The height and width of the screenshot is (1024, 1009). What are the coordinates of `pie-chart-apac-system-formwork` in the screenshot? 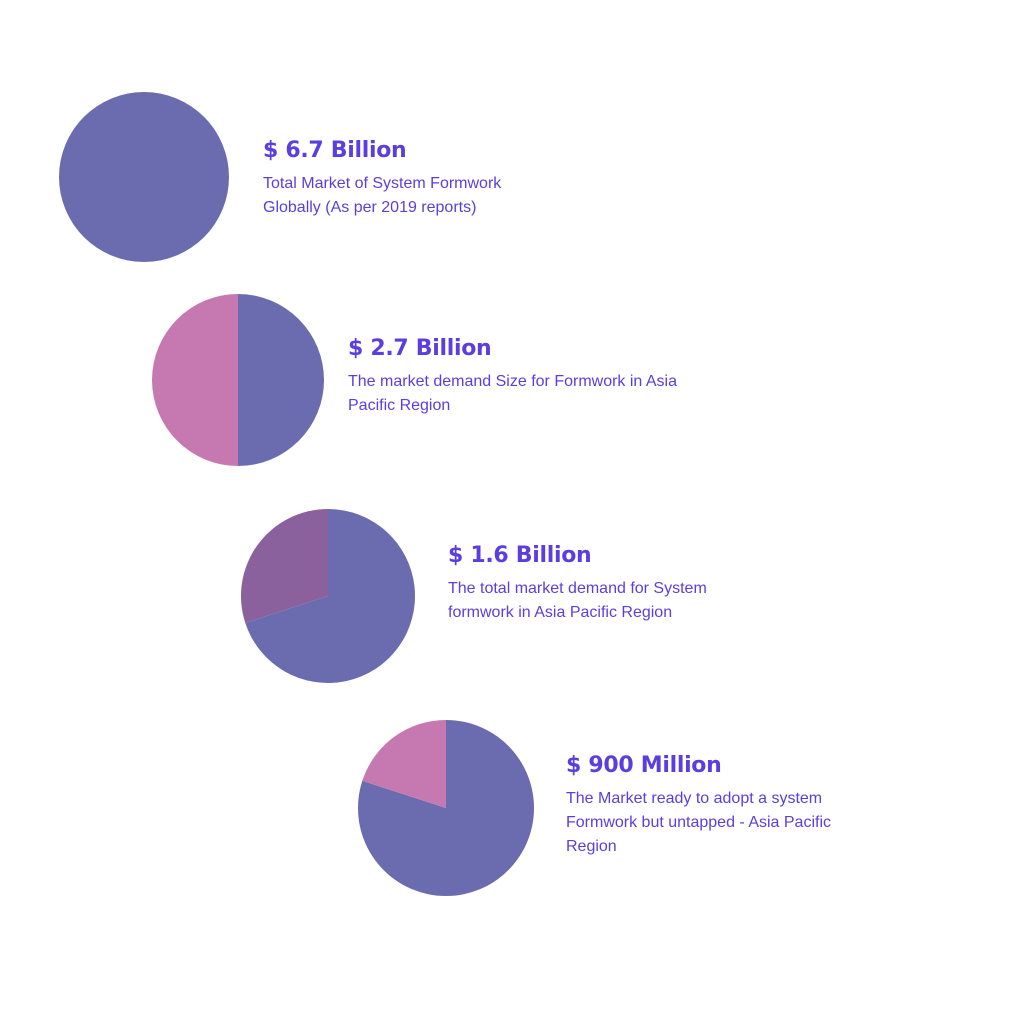 It's located at (328, 596).